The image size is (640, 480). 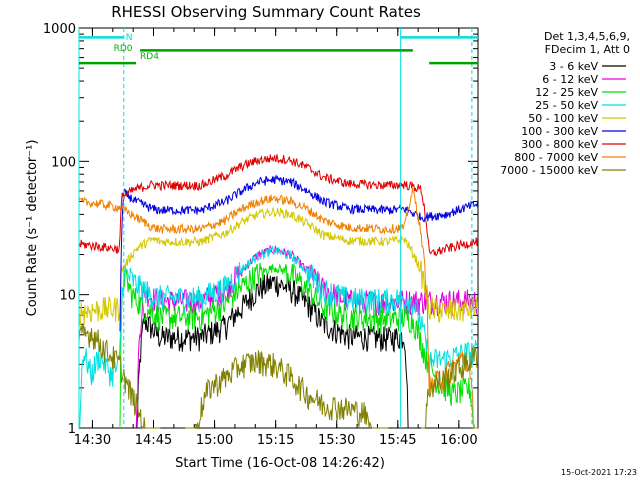 I want to click on x-tick-label: 15:00, so click(x=214, y=440).